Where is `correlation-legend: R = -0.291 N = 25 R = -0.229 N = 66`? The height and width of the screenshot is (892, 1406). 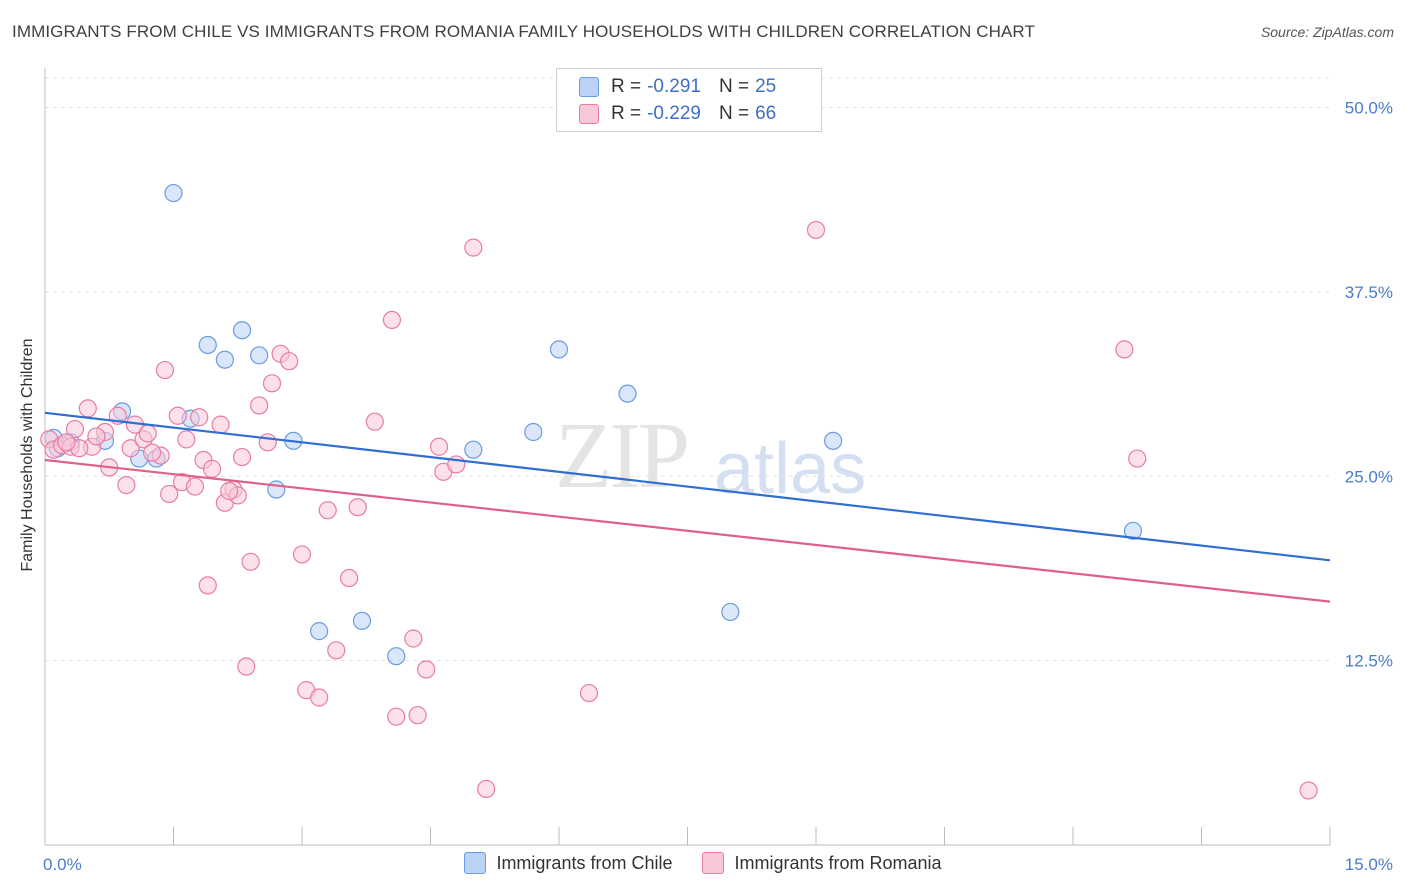 correlation-legend: R = -0.291 N = 25 R = -0.229 N = 66 is located at coordinates (689, 100).